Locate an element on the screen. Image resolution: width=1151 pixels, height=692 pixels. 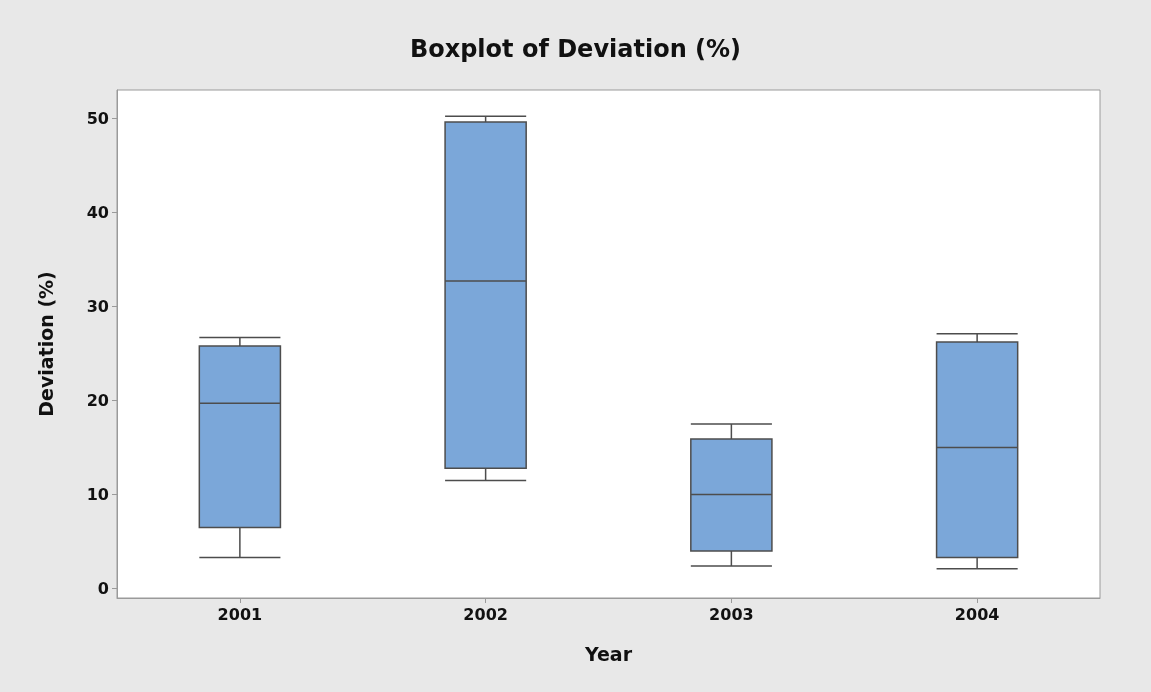
chart-title: Boxplot of Deviation (%) is located at coordinates (575, 49).